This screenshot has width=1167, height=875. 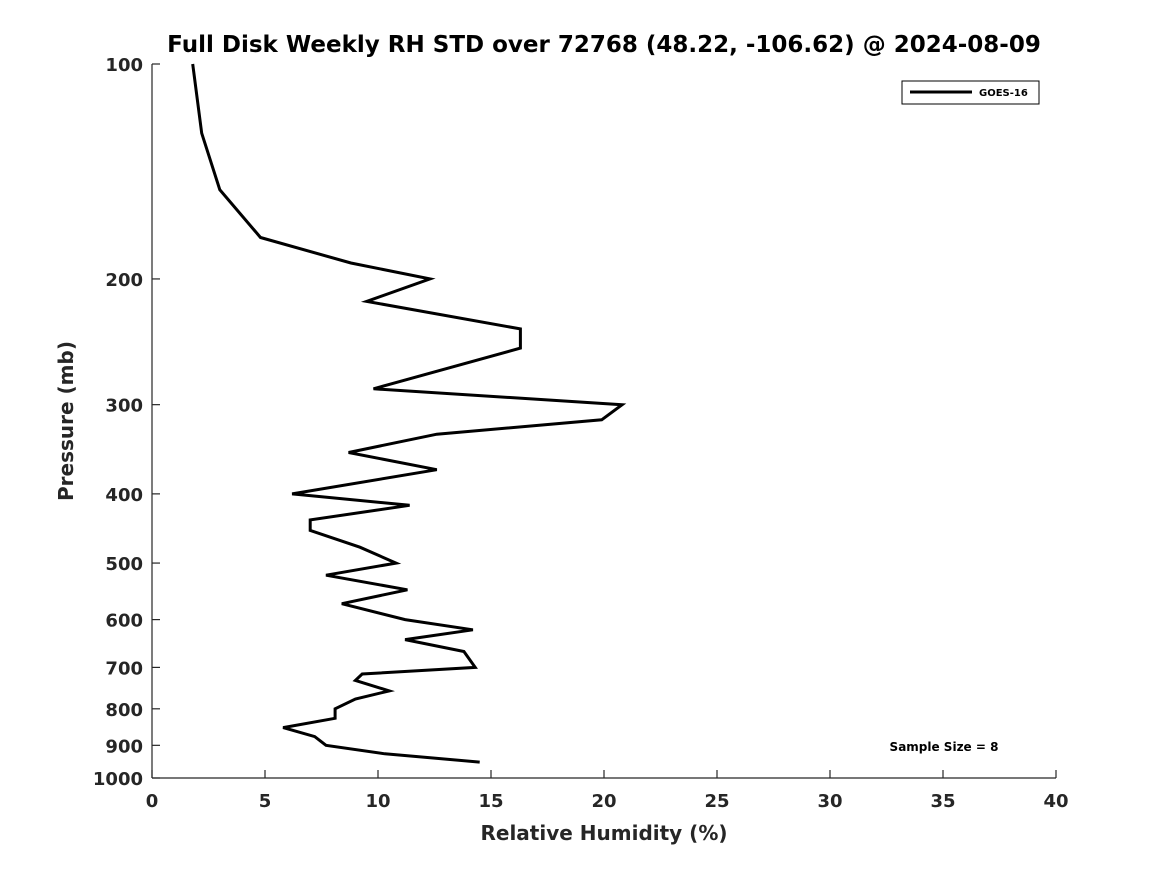 I want to click on legend: GOES-16, so click(x=970, y=92).